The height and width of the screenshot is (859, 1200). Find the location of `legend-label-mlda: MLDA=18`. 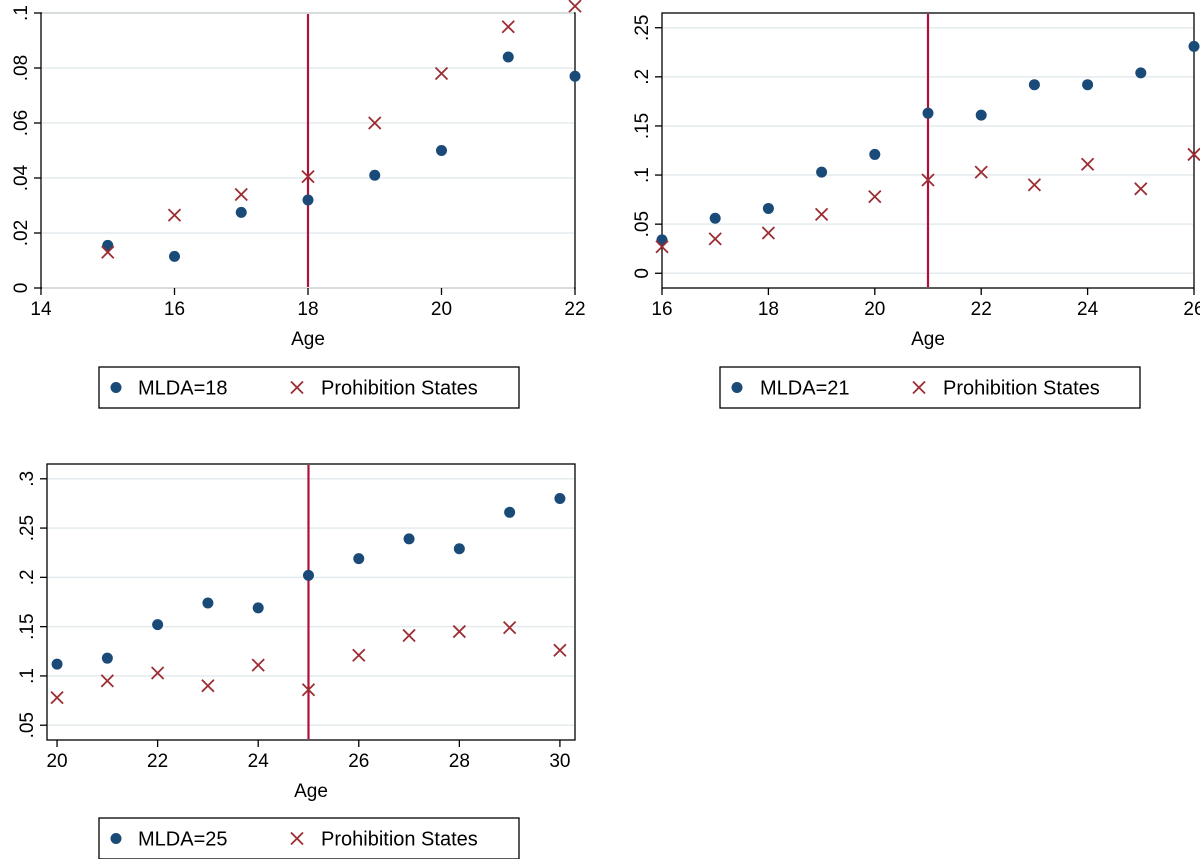

legend-label-mlda: MLDA=18 is located at coordinates (183, 389).